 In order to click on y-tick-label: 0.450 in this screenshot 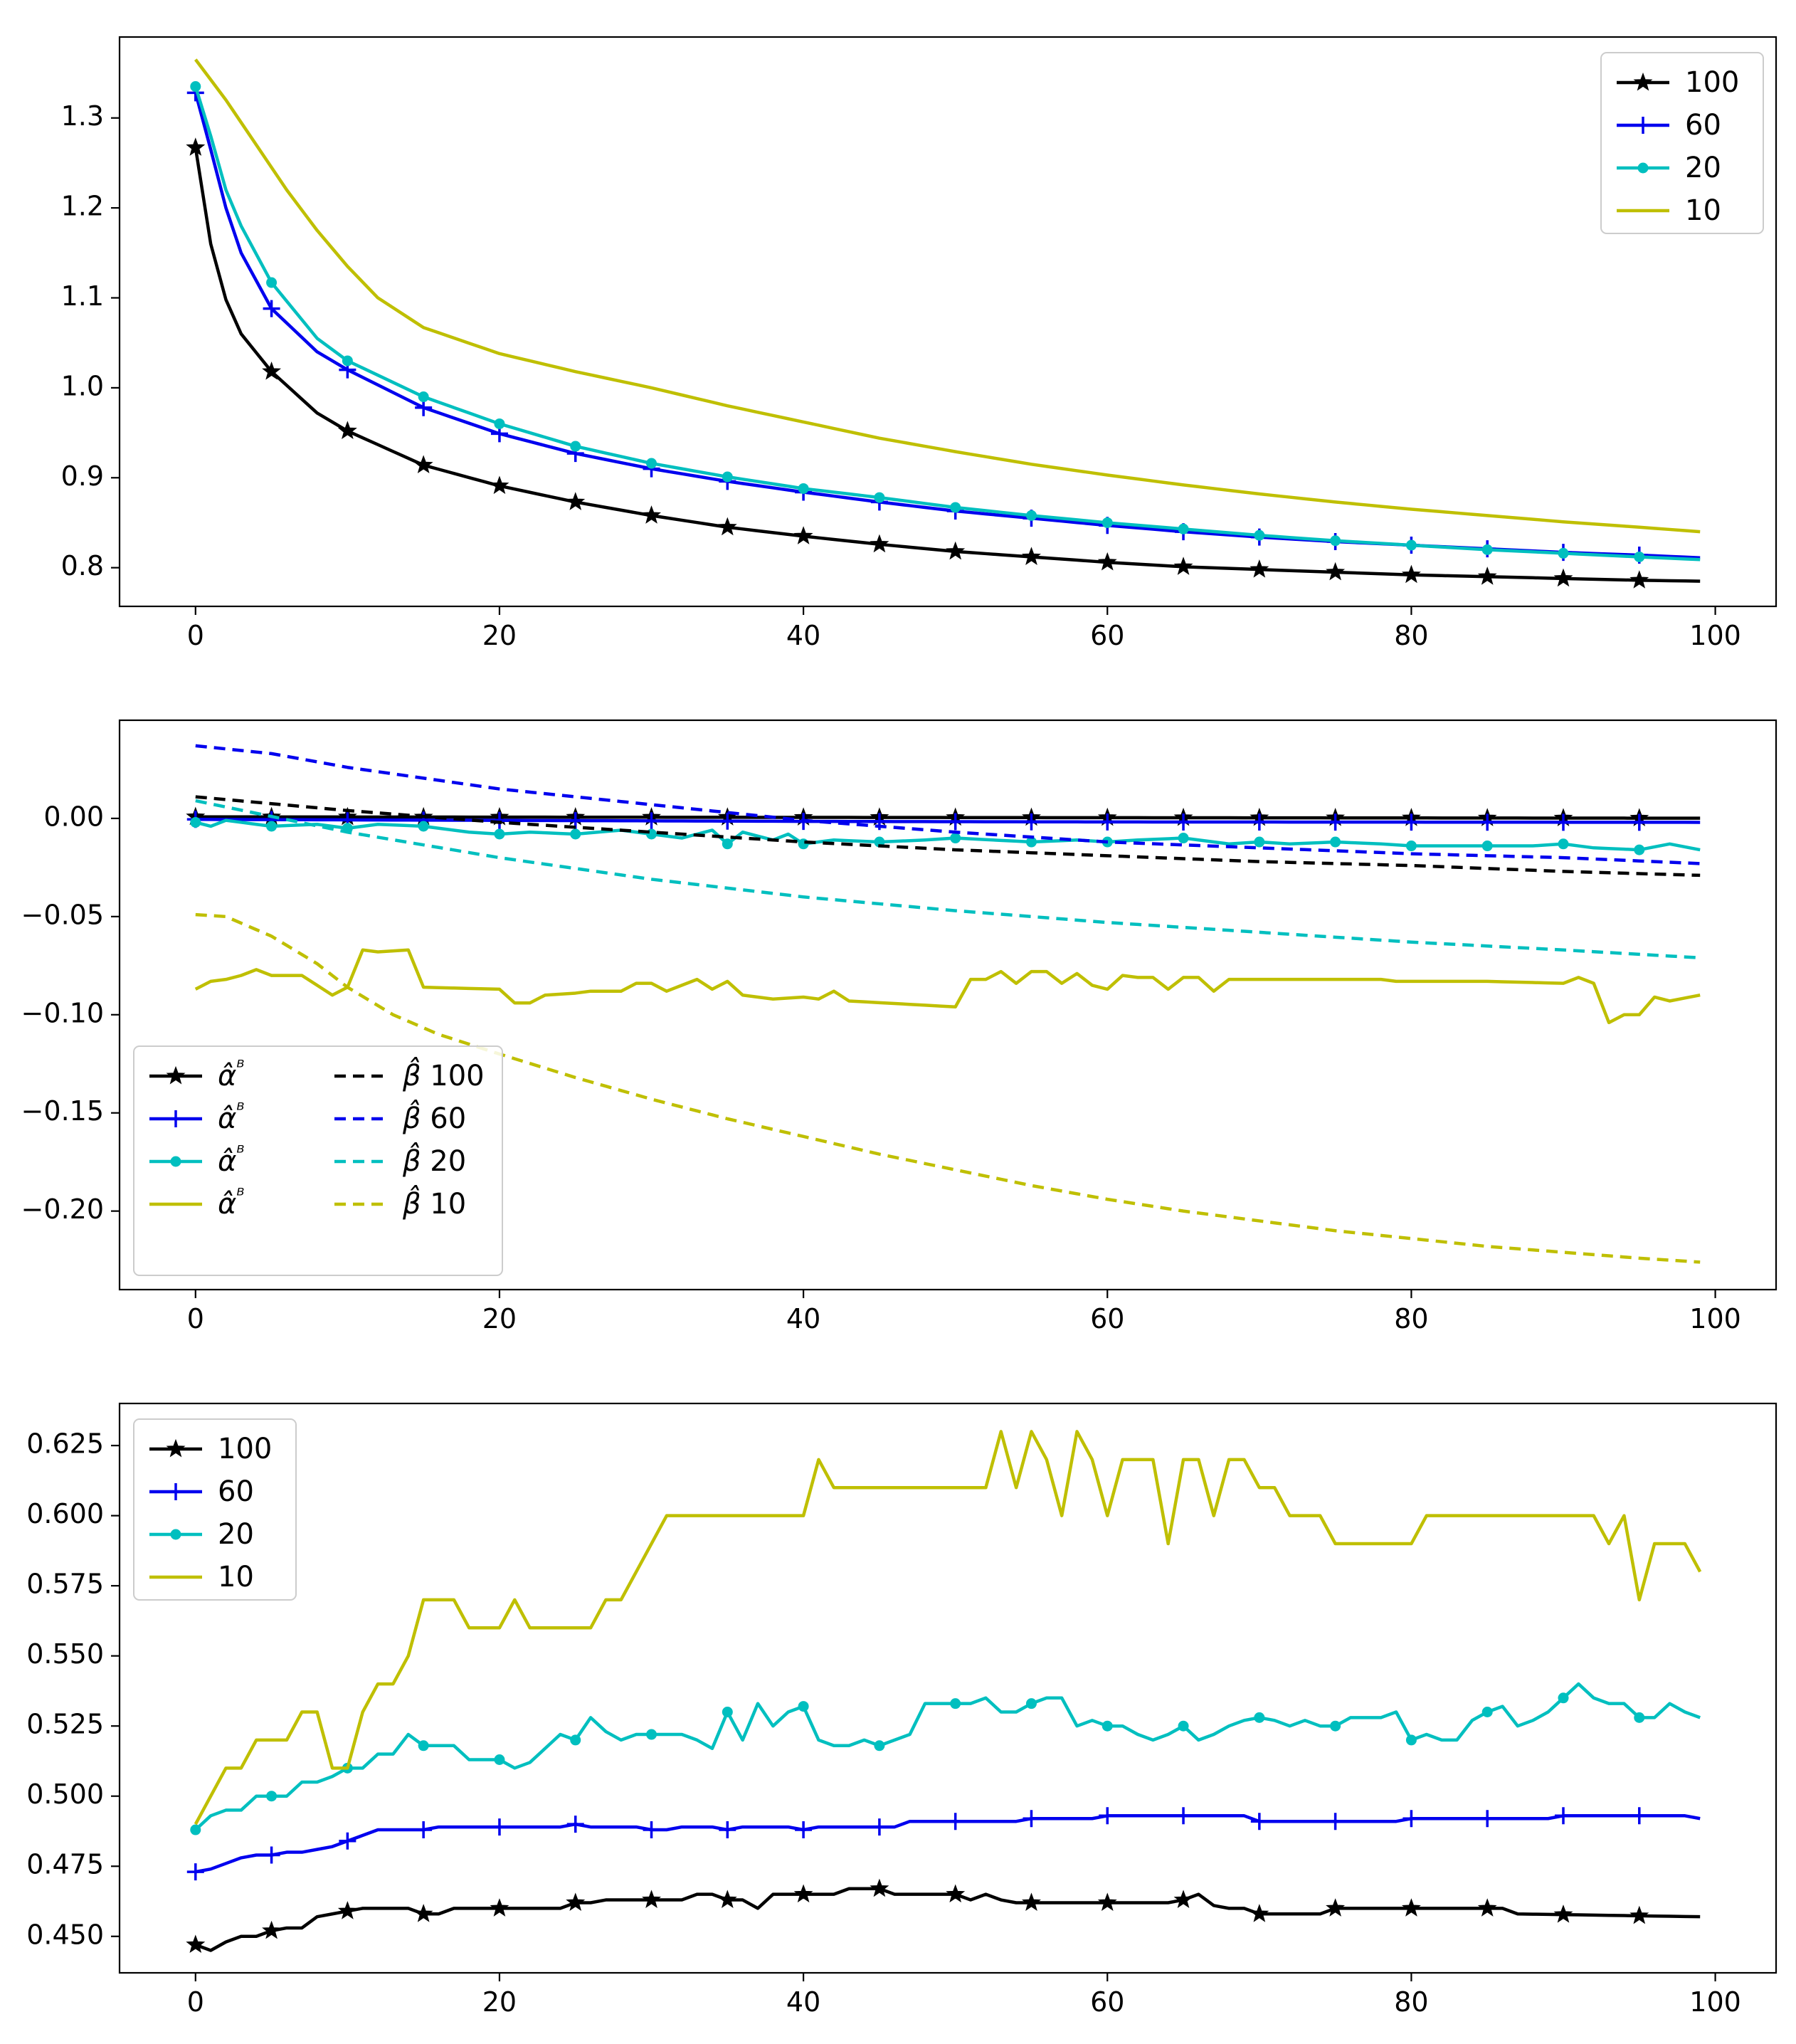, I will do `click(65, 1935)`.